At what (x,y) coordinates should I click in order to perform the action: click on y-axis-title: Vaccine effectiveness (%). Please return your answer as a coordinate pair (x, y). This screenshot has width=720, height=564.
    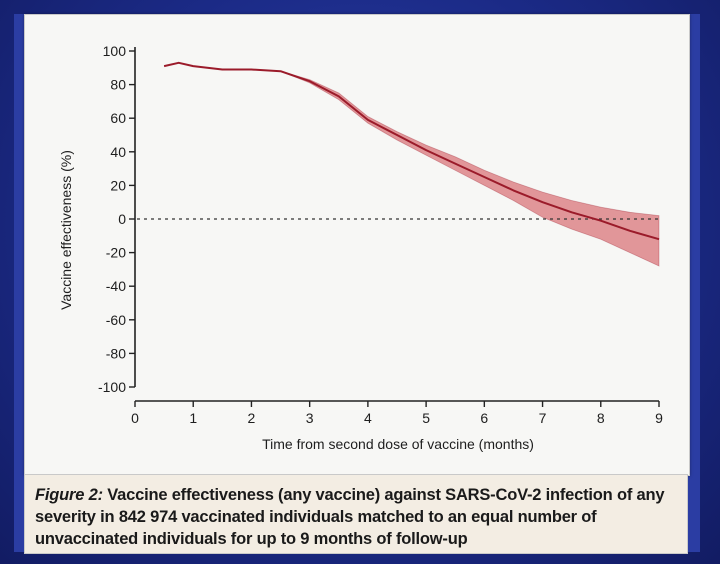
    Looking at the image, I should click on (66, 230).